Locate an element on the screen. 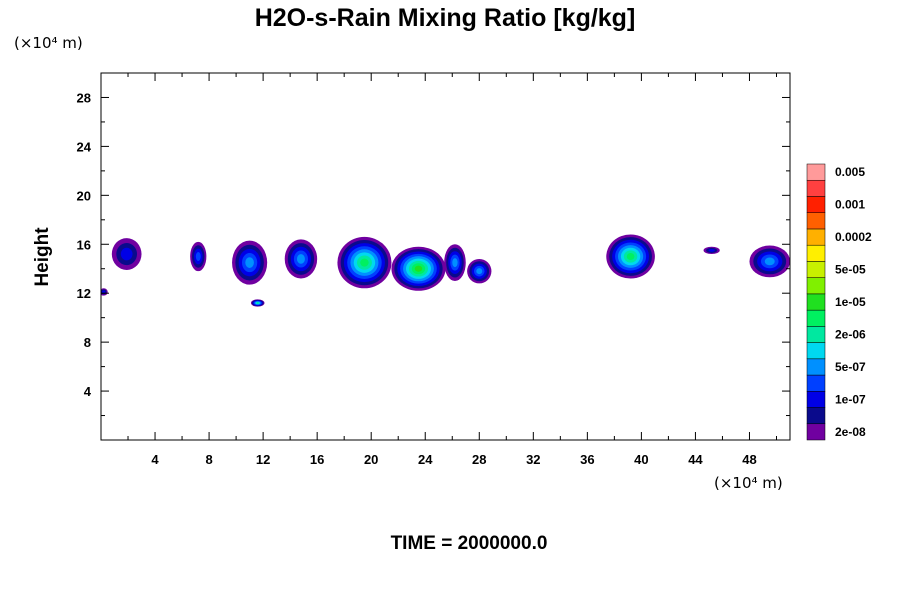  y-tick-label: 4 is located at coordinates (88, 391).